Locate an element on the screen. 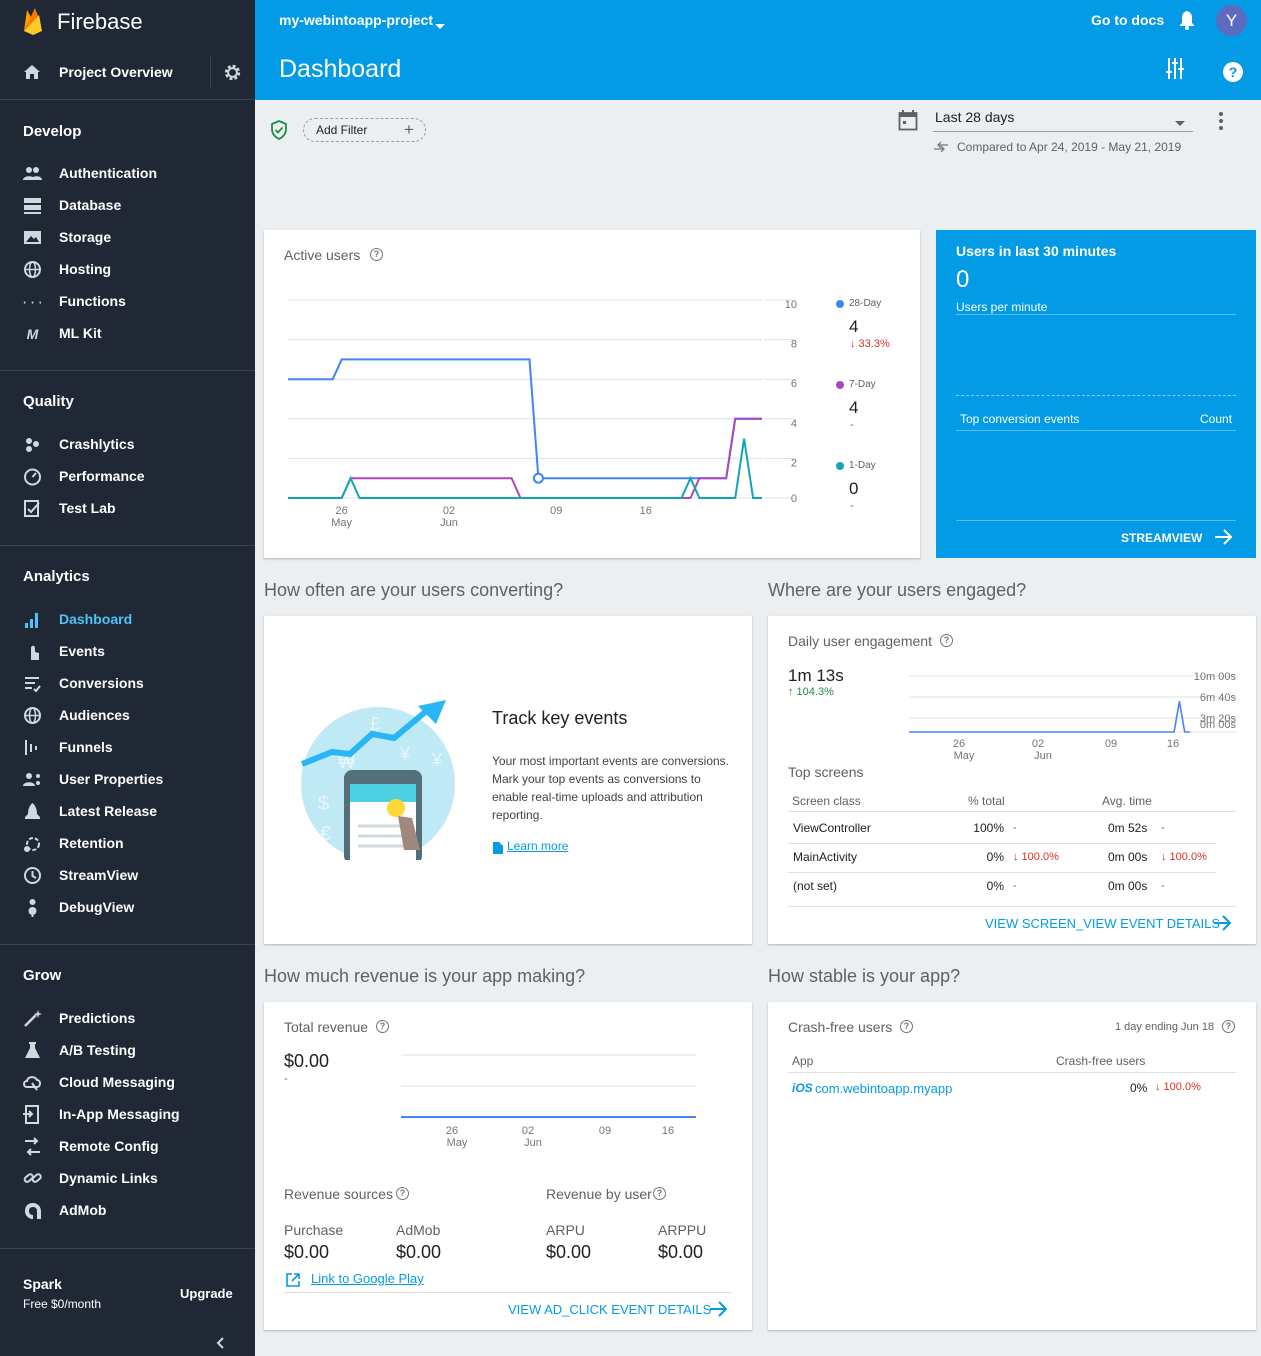 The height and width of the screenshot is (1356, 1261). svg-text: M is located at coordinates (33, 334).